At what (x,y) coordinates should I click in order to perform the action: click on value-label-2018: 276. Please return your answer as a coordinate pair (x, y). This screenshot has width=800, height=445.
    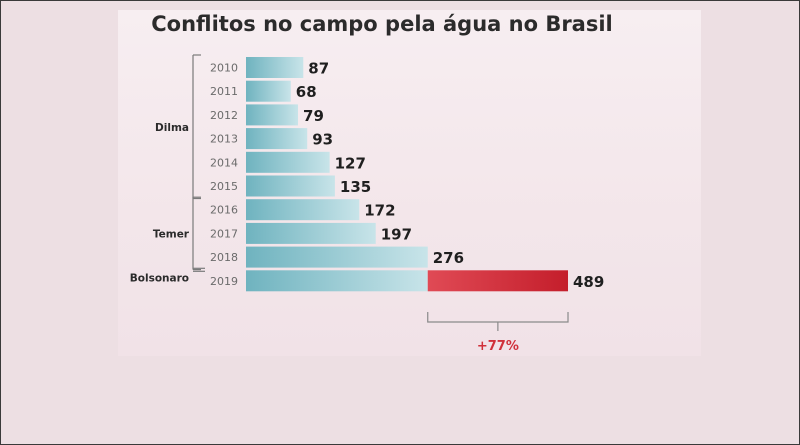
    Looking at the image, I should click on (448, 258).